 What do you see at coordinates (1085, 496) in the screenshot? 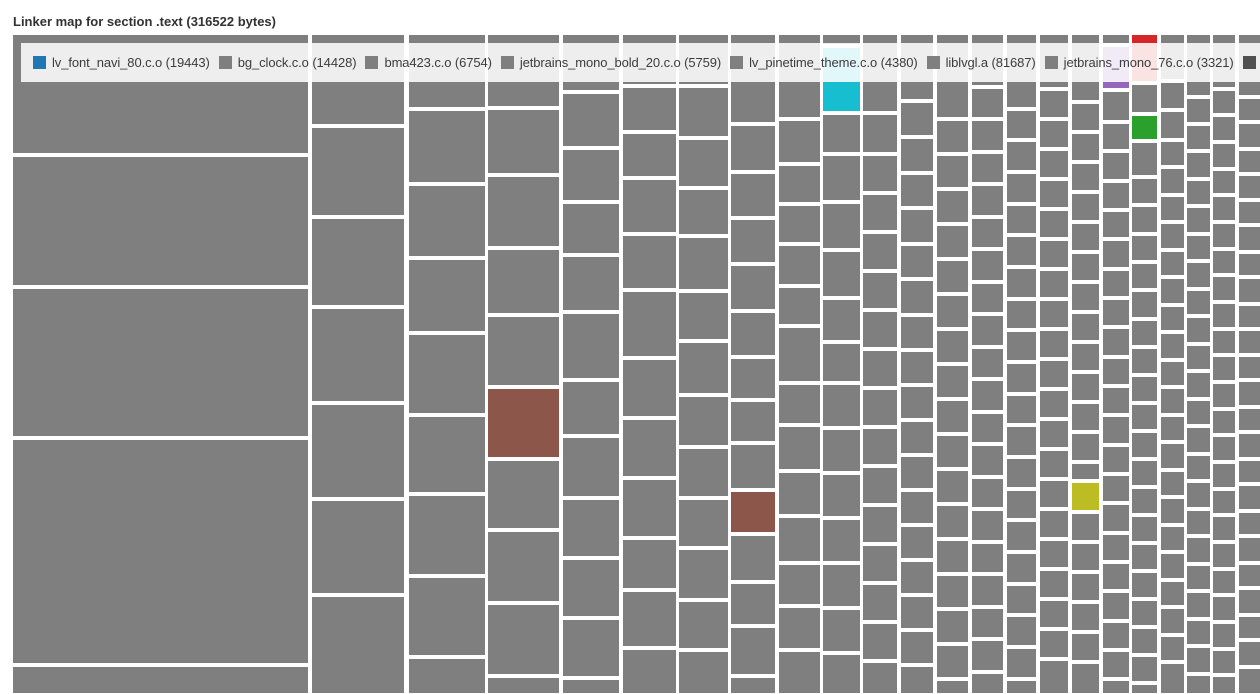
I see `treemap-block-yellow` at bounding box center [1085, 496].